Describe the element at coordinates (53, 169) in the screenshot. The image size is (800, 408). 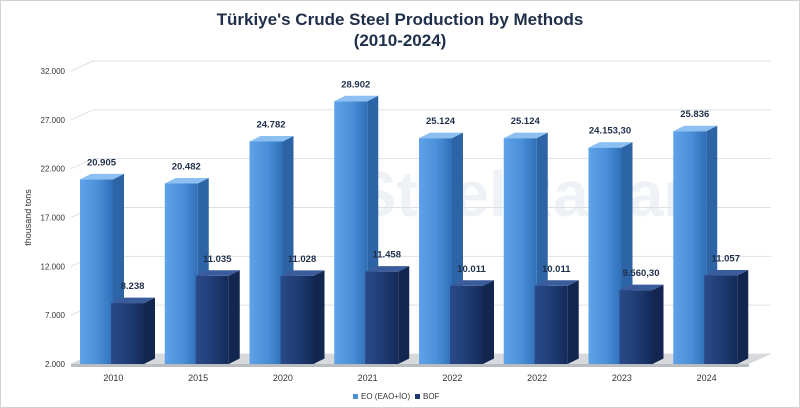
I see `y-tick-label: 22.000` at that location.